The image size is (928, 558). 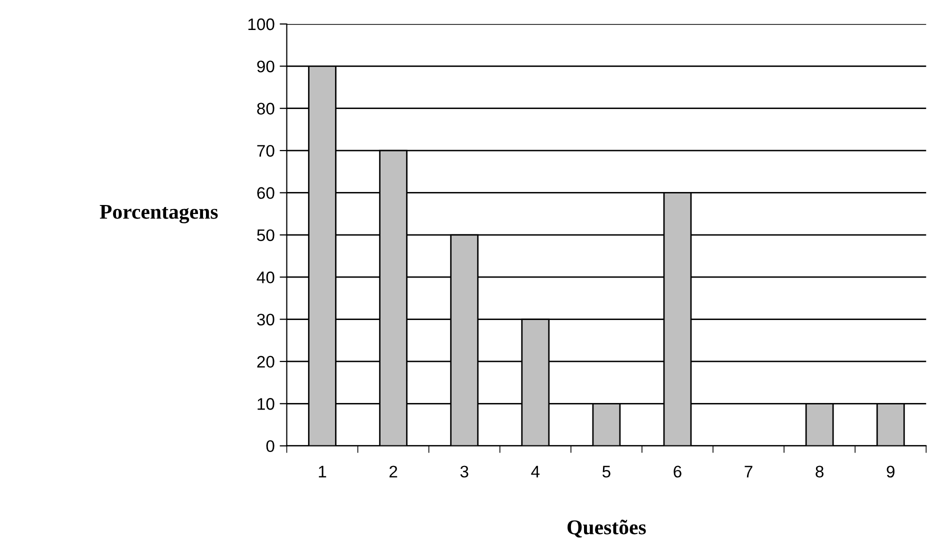 What do you see at coordinates (270, 446) in the screenshot?
I see `y-tick-label: 0` at bounding box center [270, 446].